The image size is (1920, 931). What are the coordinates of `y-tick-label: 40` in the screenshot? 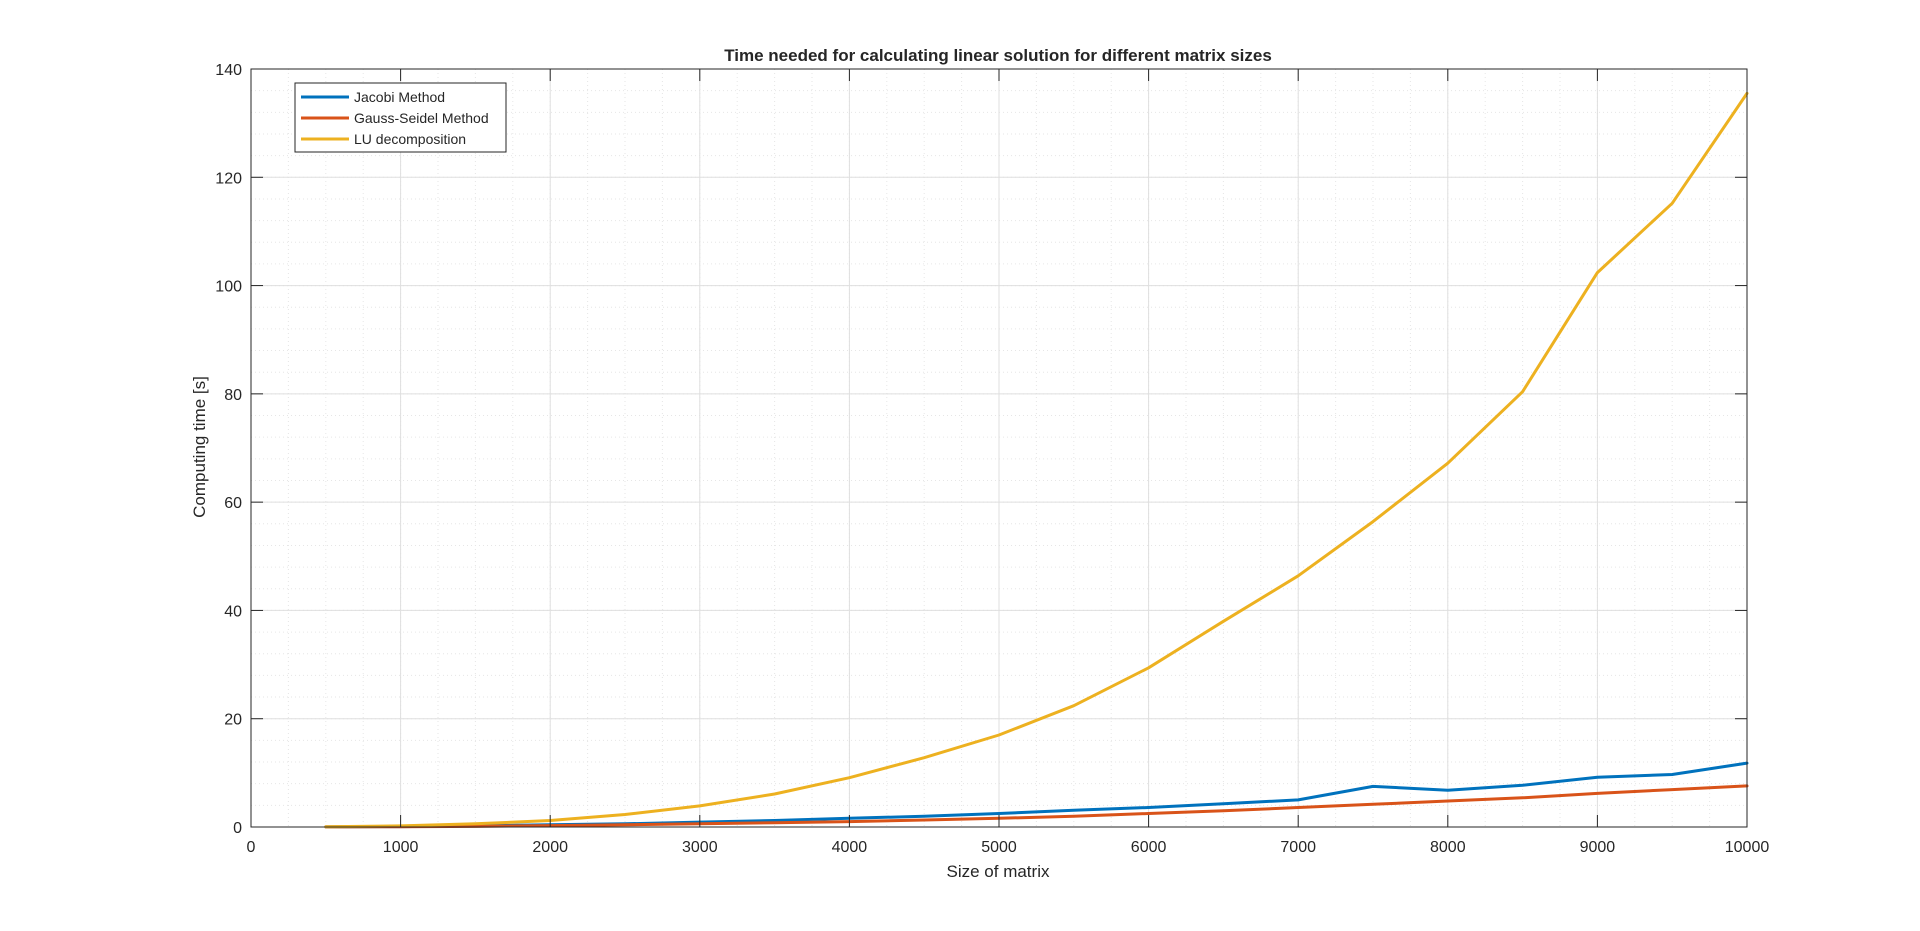 It's located at (233, 611).